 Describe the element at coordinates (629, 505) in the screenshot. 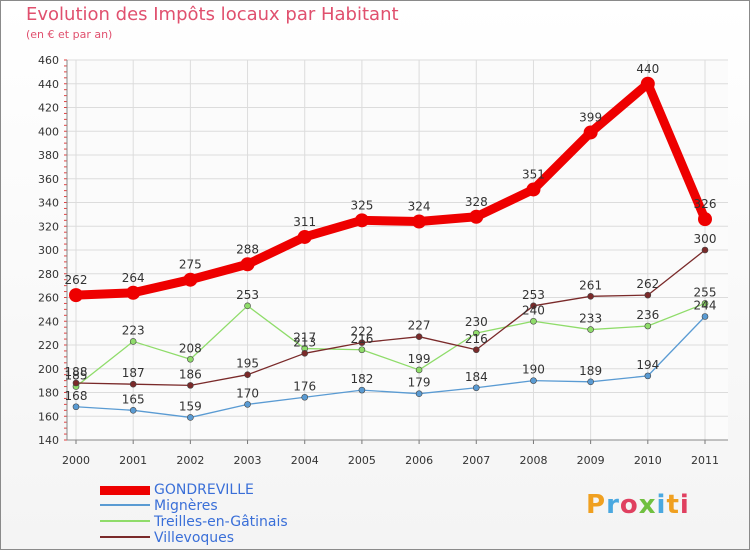

I see `logo-letter: o` at that location.